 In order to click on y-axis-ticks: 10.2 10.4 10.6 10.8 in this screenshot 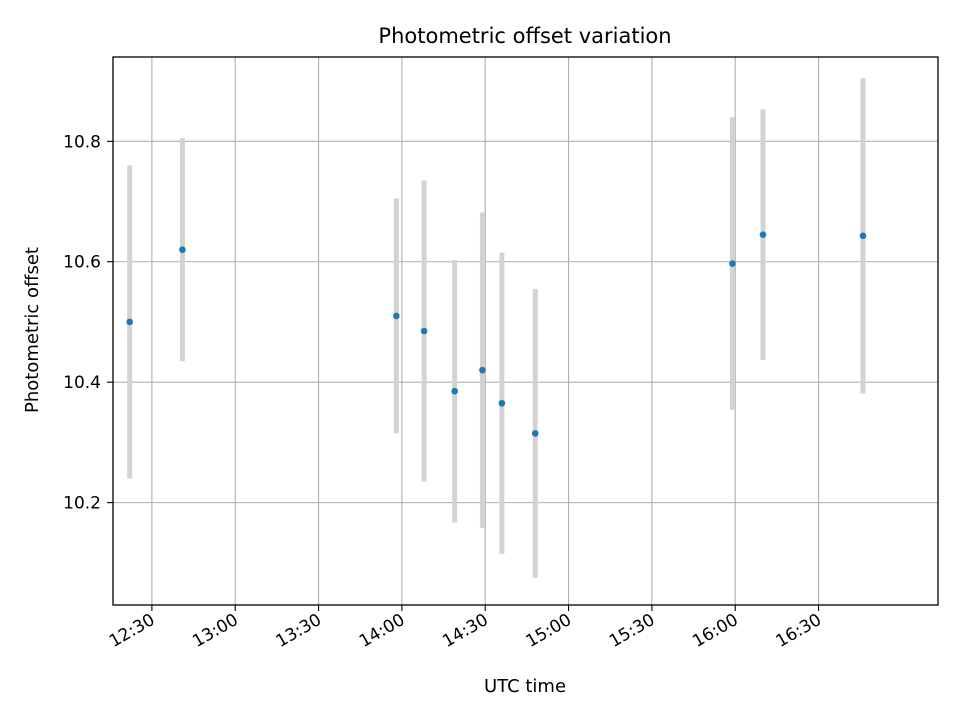, I will do `click(88, 323)`.